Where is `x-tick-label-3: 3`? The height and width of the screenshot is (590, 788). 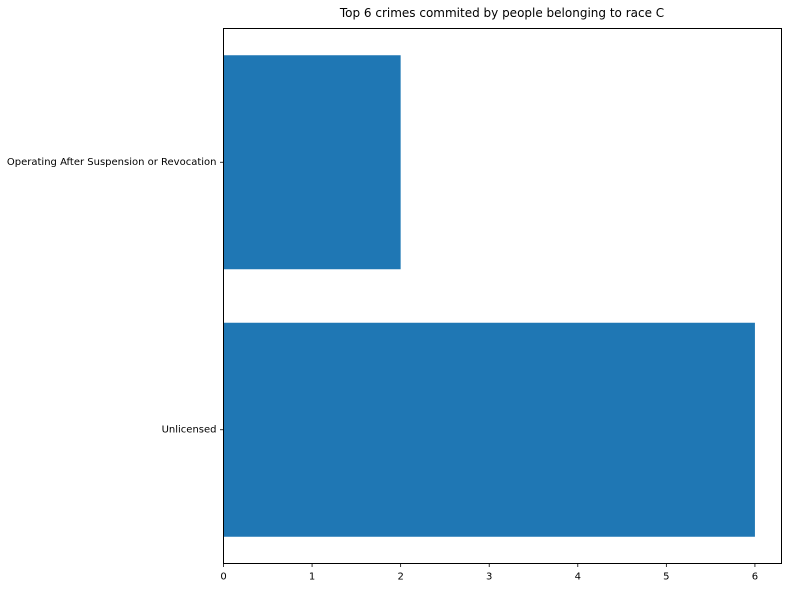
x-tick-label-3: 3 is located at coordinates (489, 577).